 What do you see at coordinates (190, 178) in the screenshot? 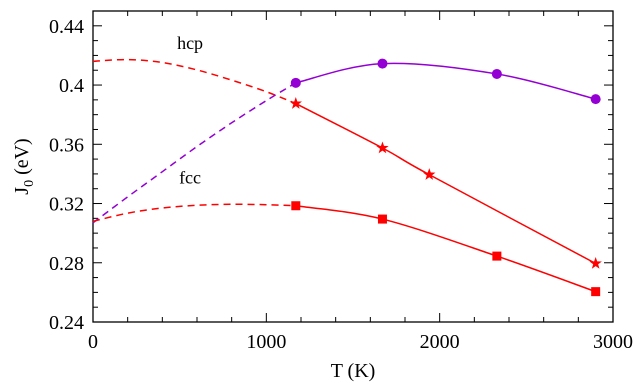
I see `annotation-fcc: fcc` at bounding box center [190, 178].